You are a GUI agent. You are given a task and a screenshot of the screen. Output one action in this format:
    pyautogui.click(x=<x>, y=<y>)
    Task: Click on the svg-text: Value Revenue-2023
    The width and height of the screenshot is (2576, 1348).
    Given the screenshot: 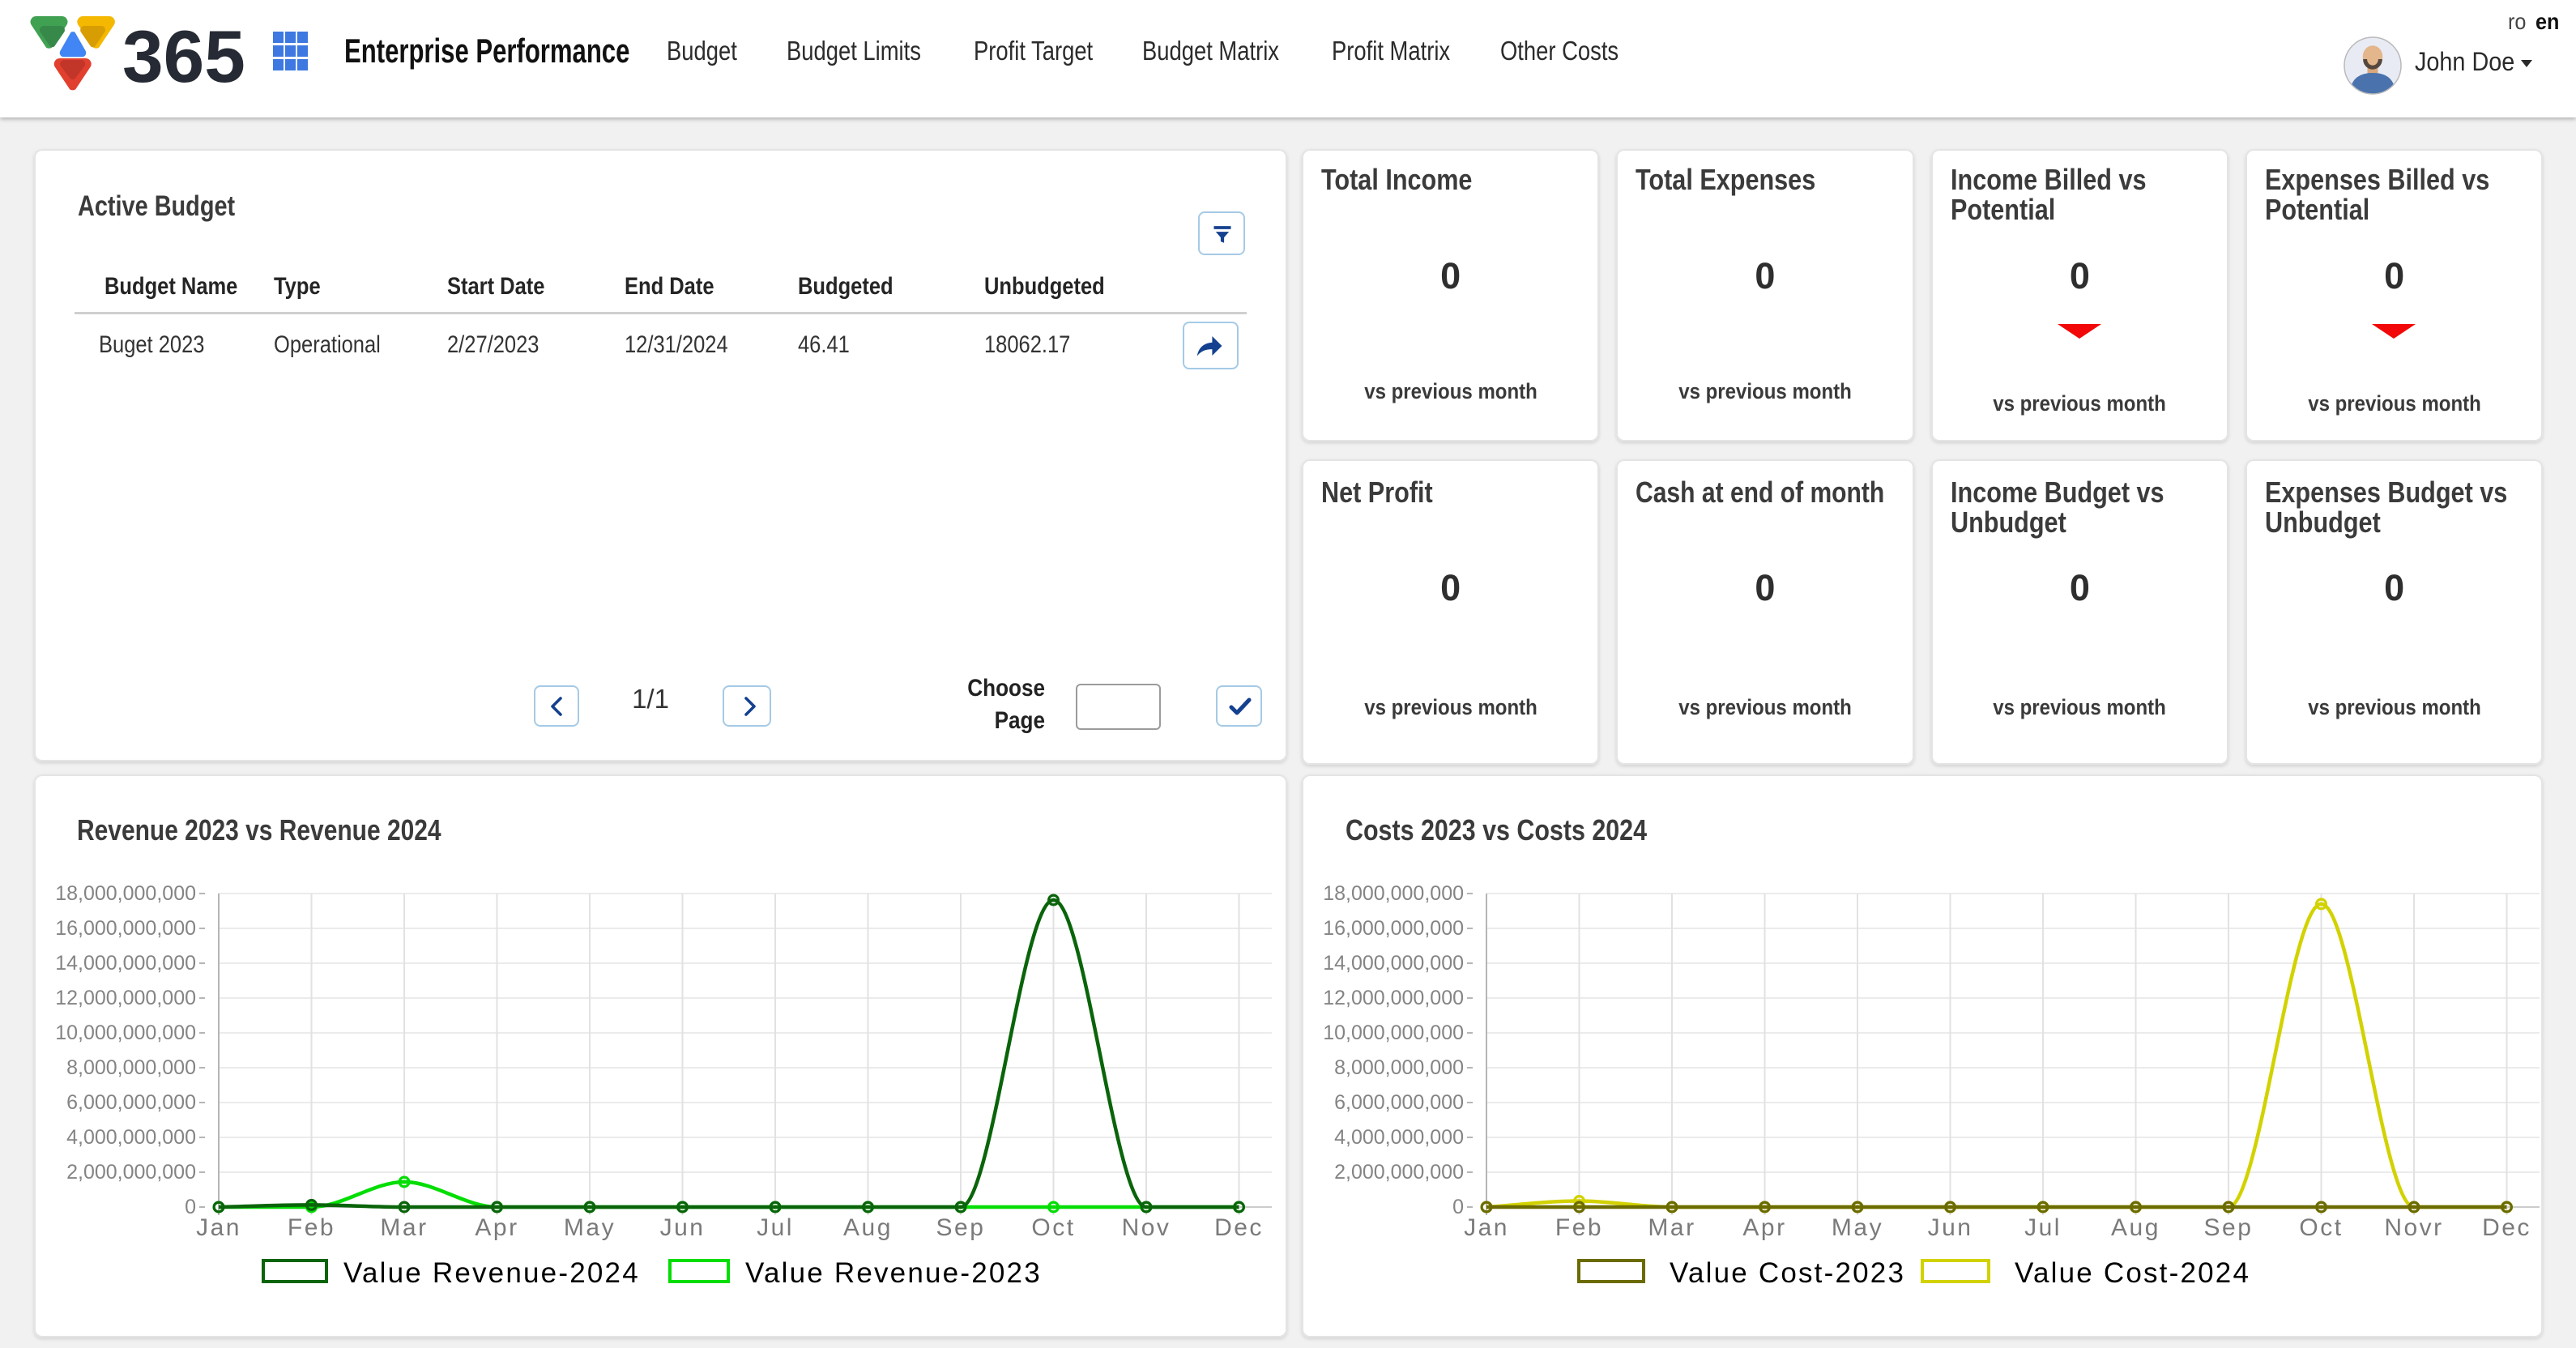 What is the action you would take?
    pyautogui.click(x=894, y=1273)
    